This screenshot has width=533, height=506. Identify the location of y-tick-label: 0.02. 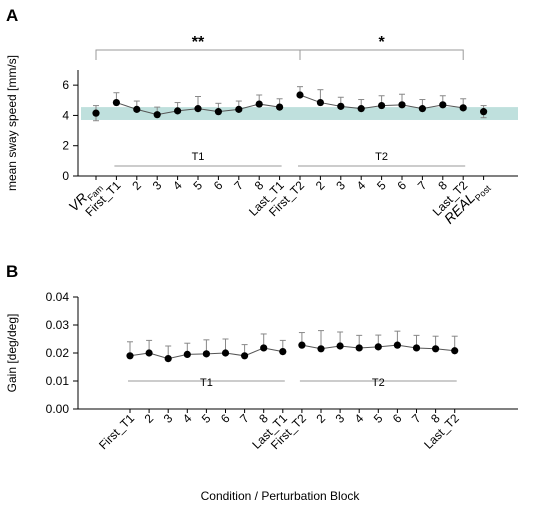
(58, 353).